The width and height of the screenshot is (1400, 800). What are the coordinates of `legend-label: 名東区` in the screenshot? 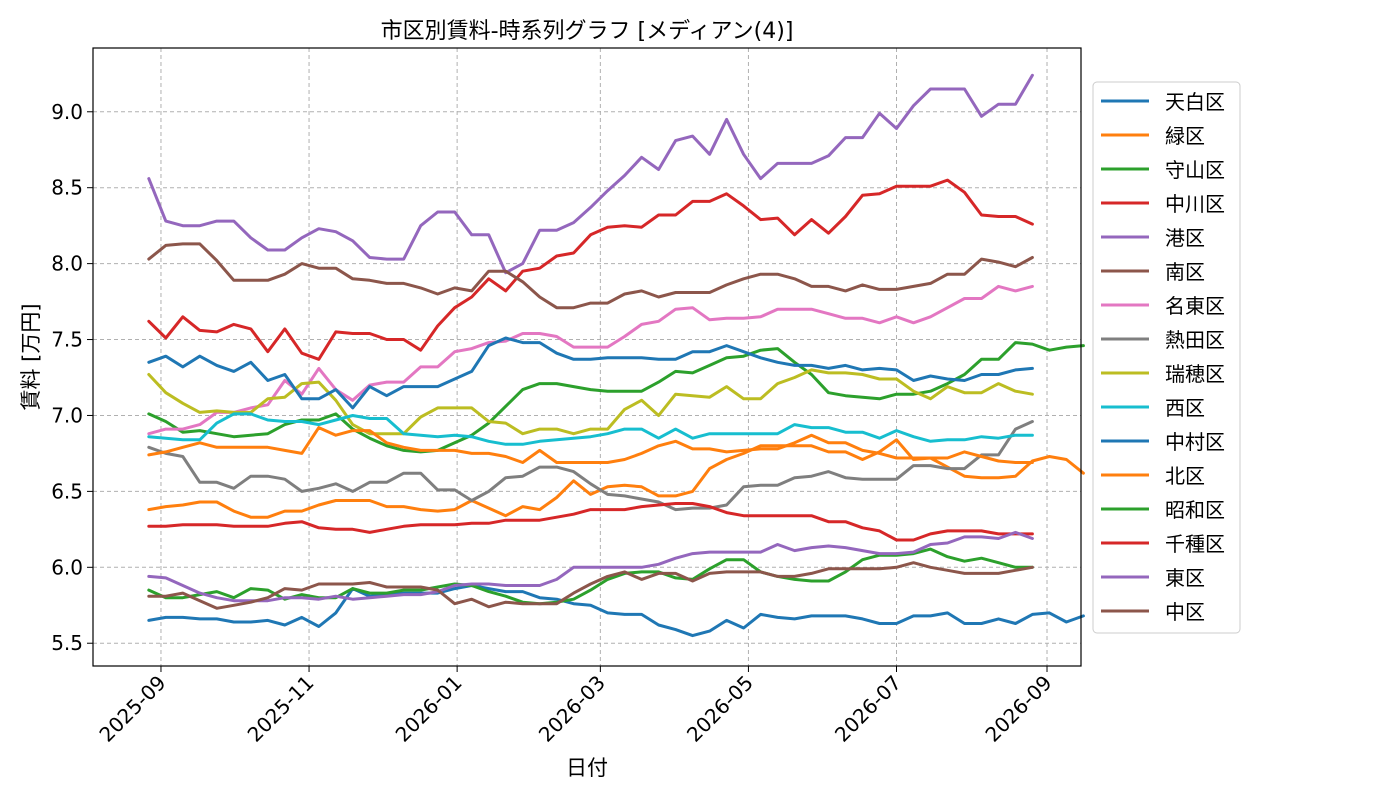 It's located at (1195, 306).